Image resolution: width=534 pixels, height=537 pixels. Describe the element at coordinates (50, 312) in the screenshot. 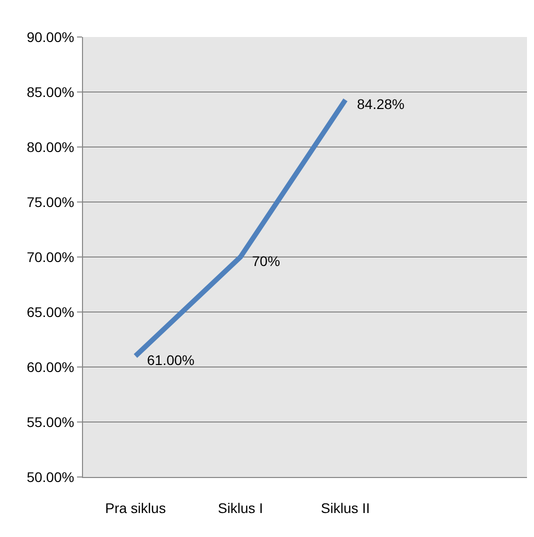

I see `y-tick-label: 65.00%` at that location.